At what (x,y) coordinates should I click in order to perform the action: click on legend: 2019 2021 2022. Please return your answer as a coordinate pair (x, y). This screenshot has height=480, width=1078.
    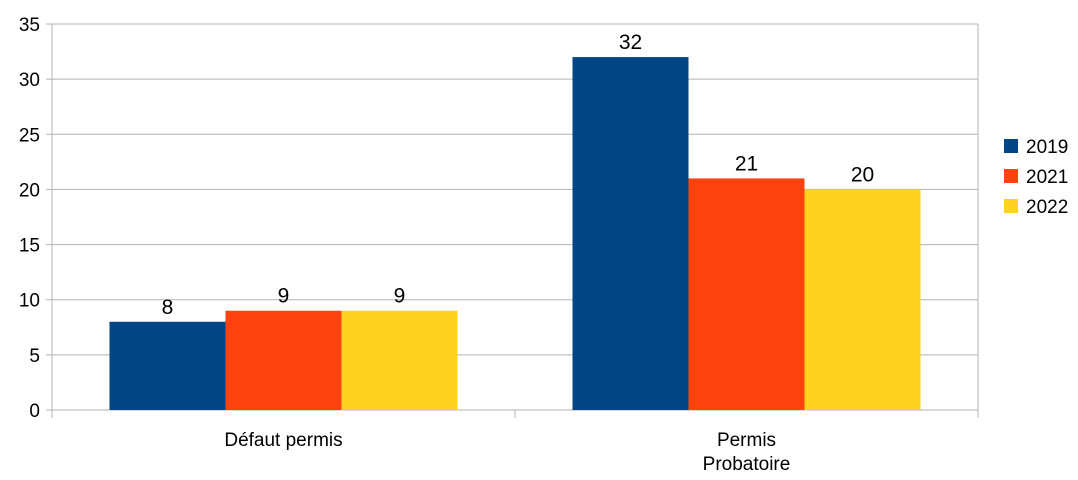
    Looking at the image, I should click on (1036, 177).